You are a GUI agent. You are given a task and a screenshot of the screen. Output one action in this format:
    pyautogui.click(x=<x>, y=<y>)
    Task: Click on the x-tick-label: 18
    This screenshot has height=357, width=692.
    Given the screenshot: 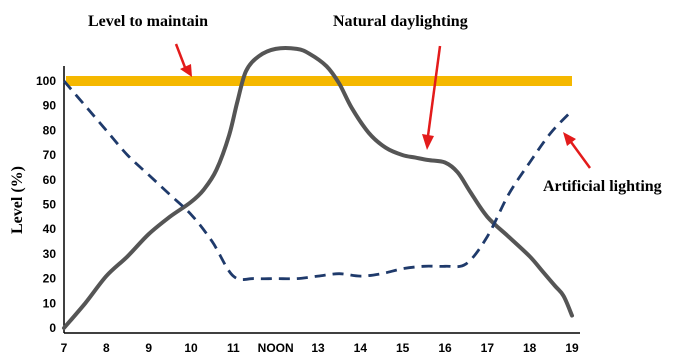 What is the action you would take?
    pyautogui.click(x=530, y=348)
    